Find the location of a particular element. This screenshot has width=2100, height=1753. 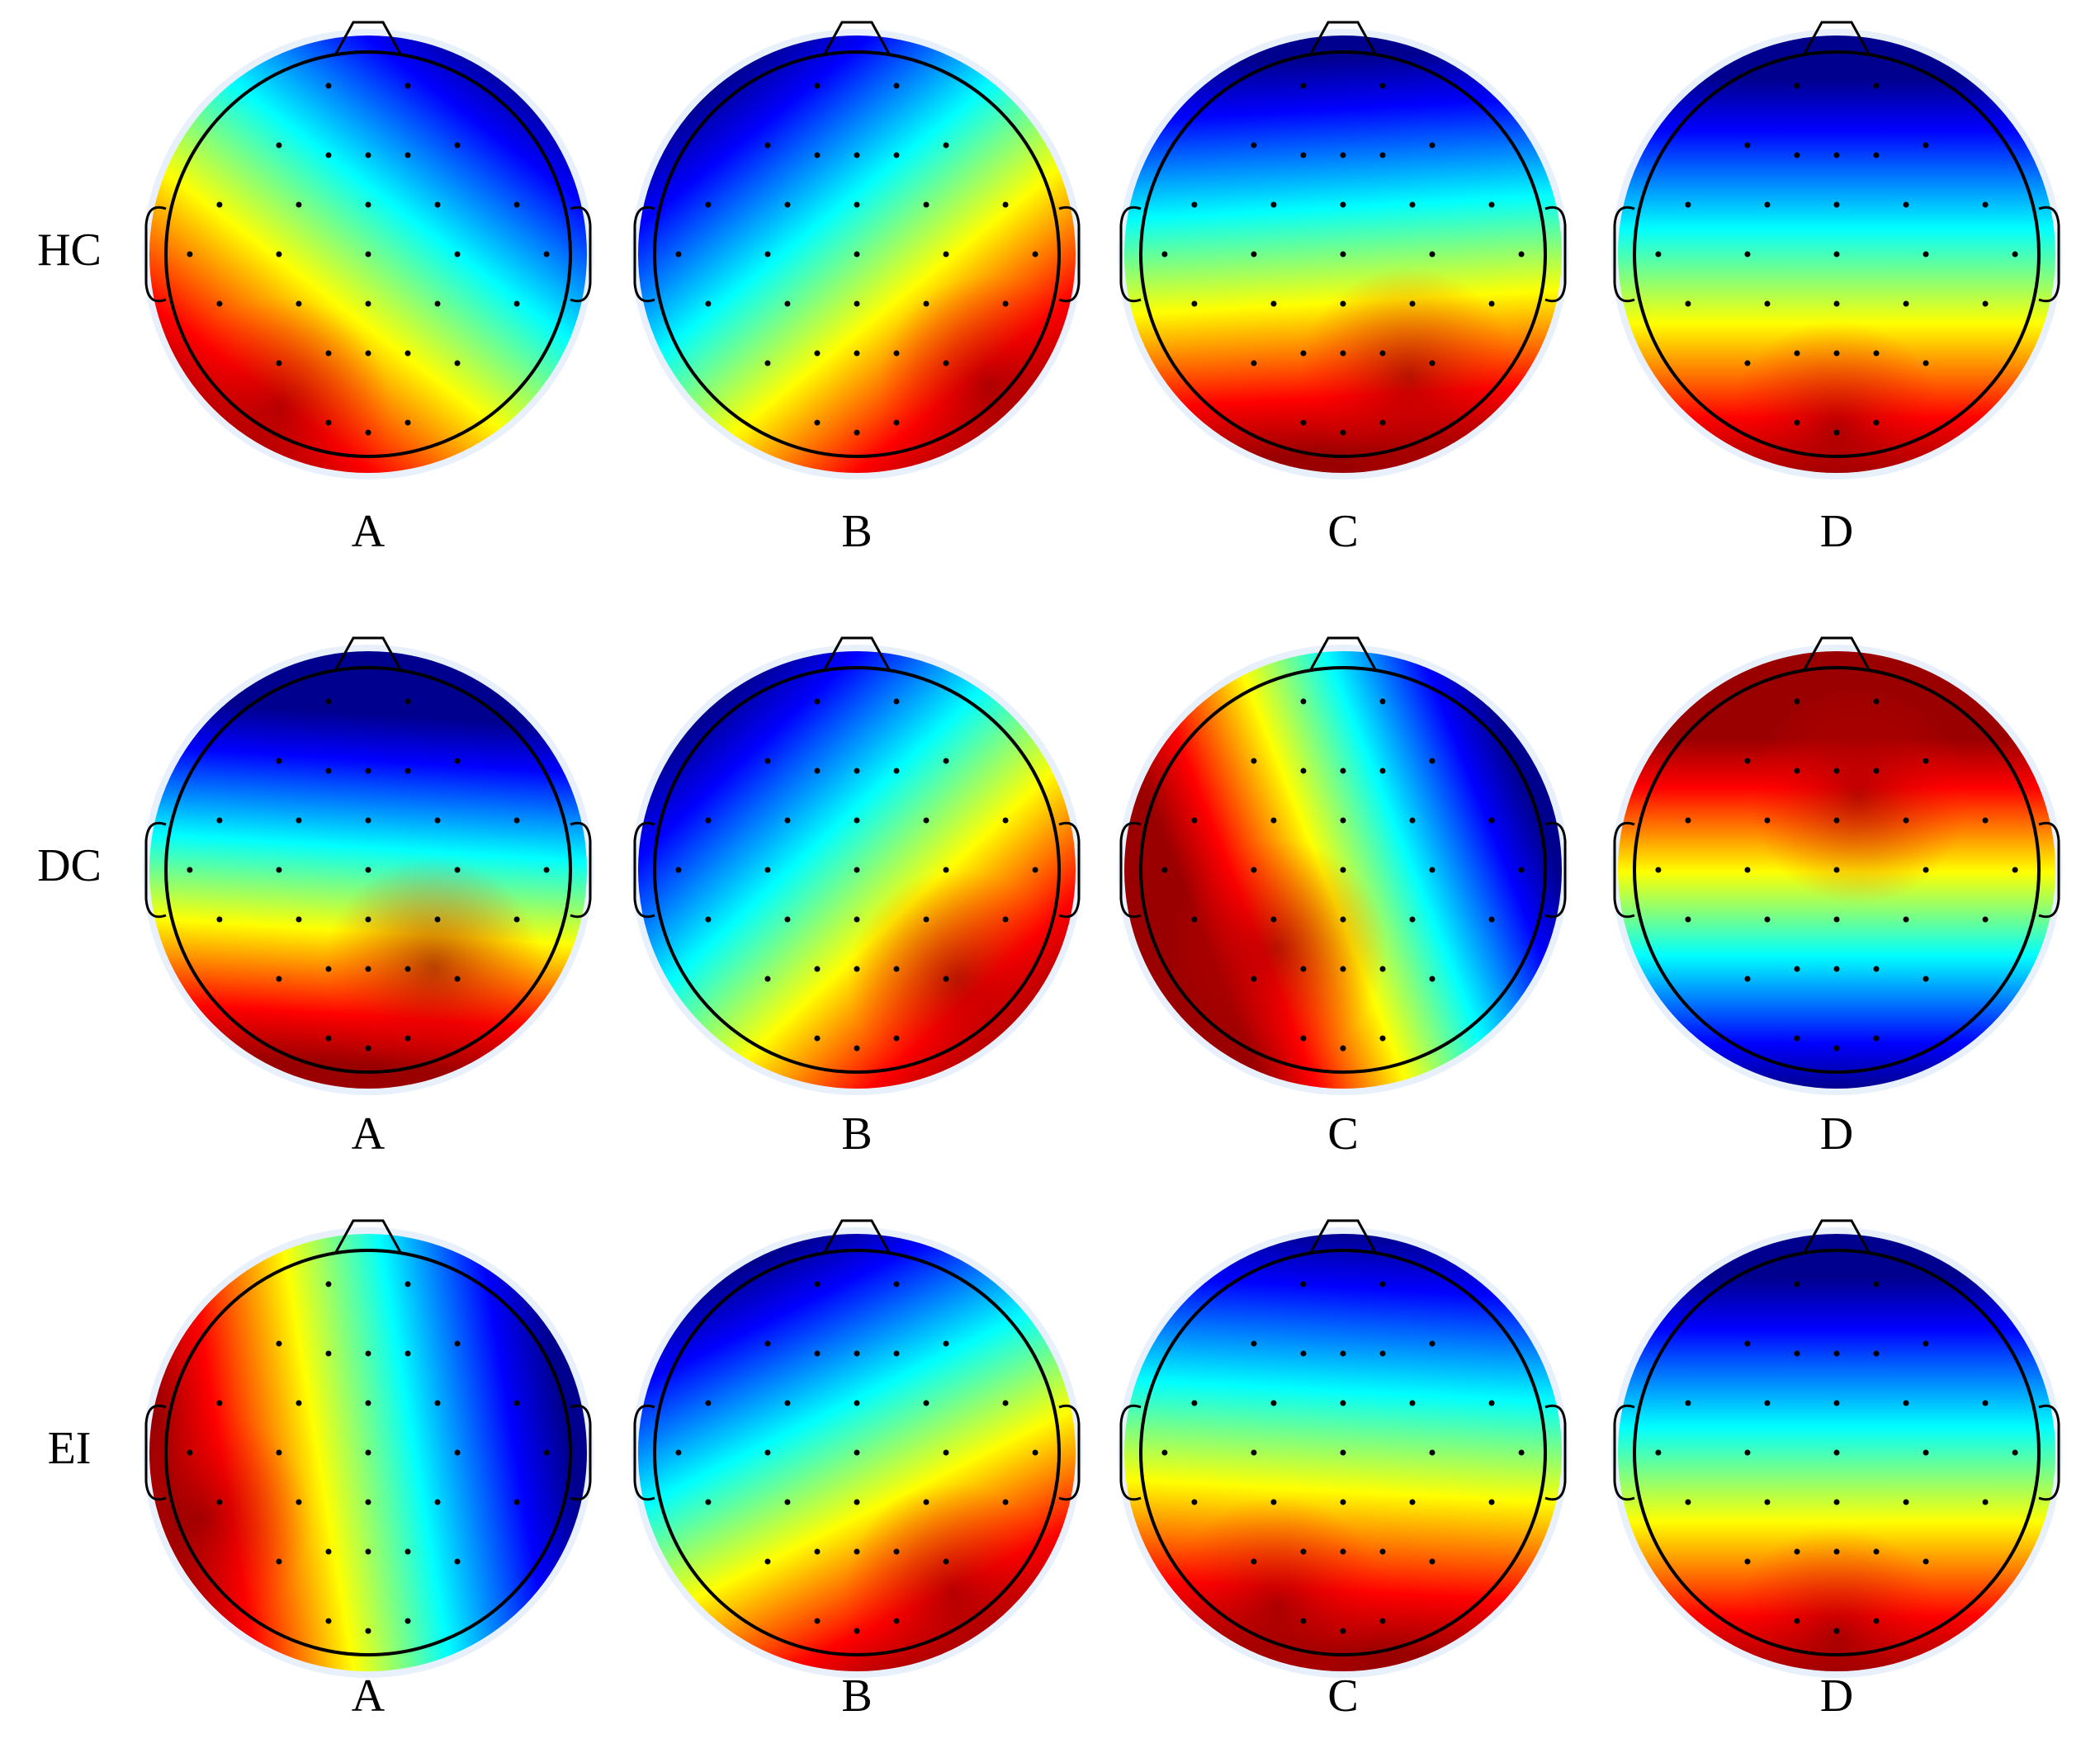

panel-label: C is located at coordinates (1342, 531).